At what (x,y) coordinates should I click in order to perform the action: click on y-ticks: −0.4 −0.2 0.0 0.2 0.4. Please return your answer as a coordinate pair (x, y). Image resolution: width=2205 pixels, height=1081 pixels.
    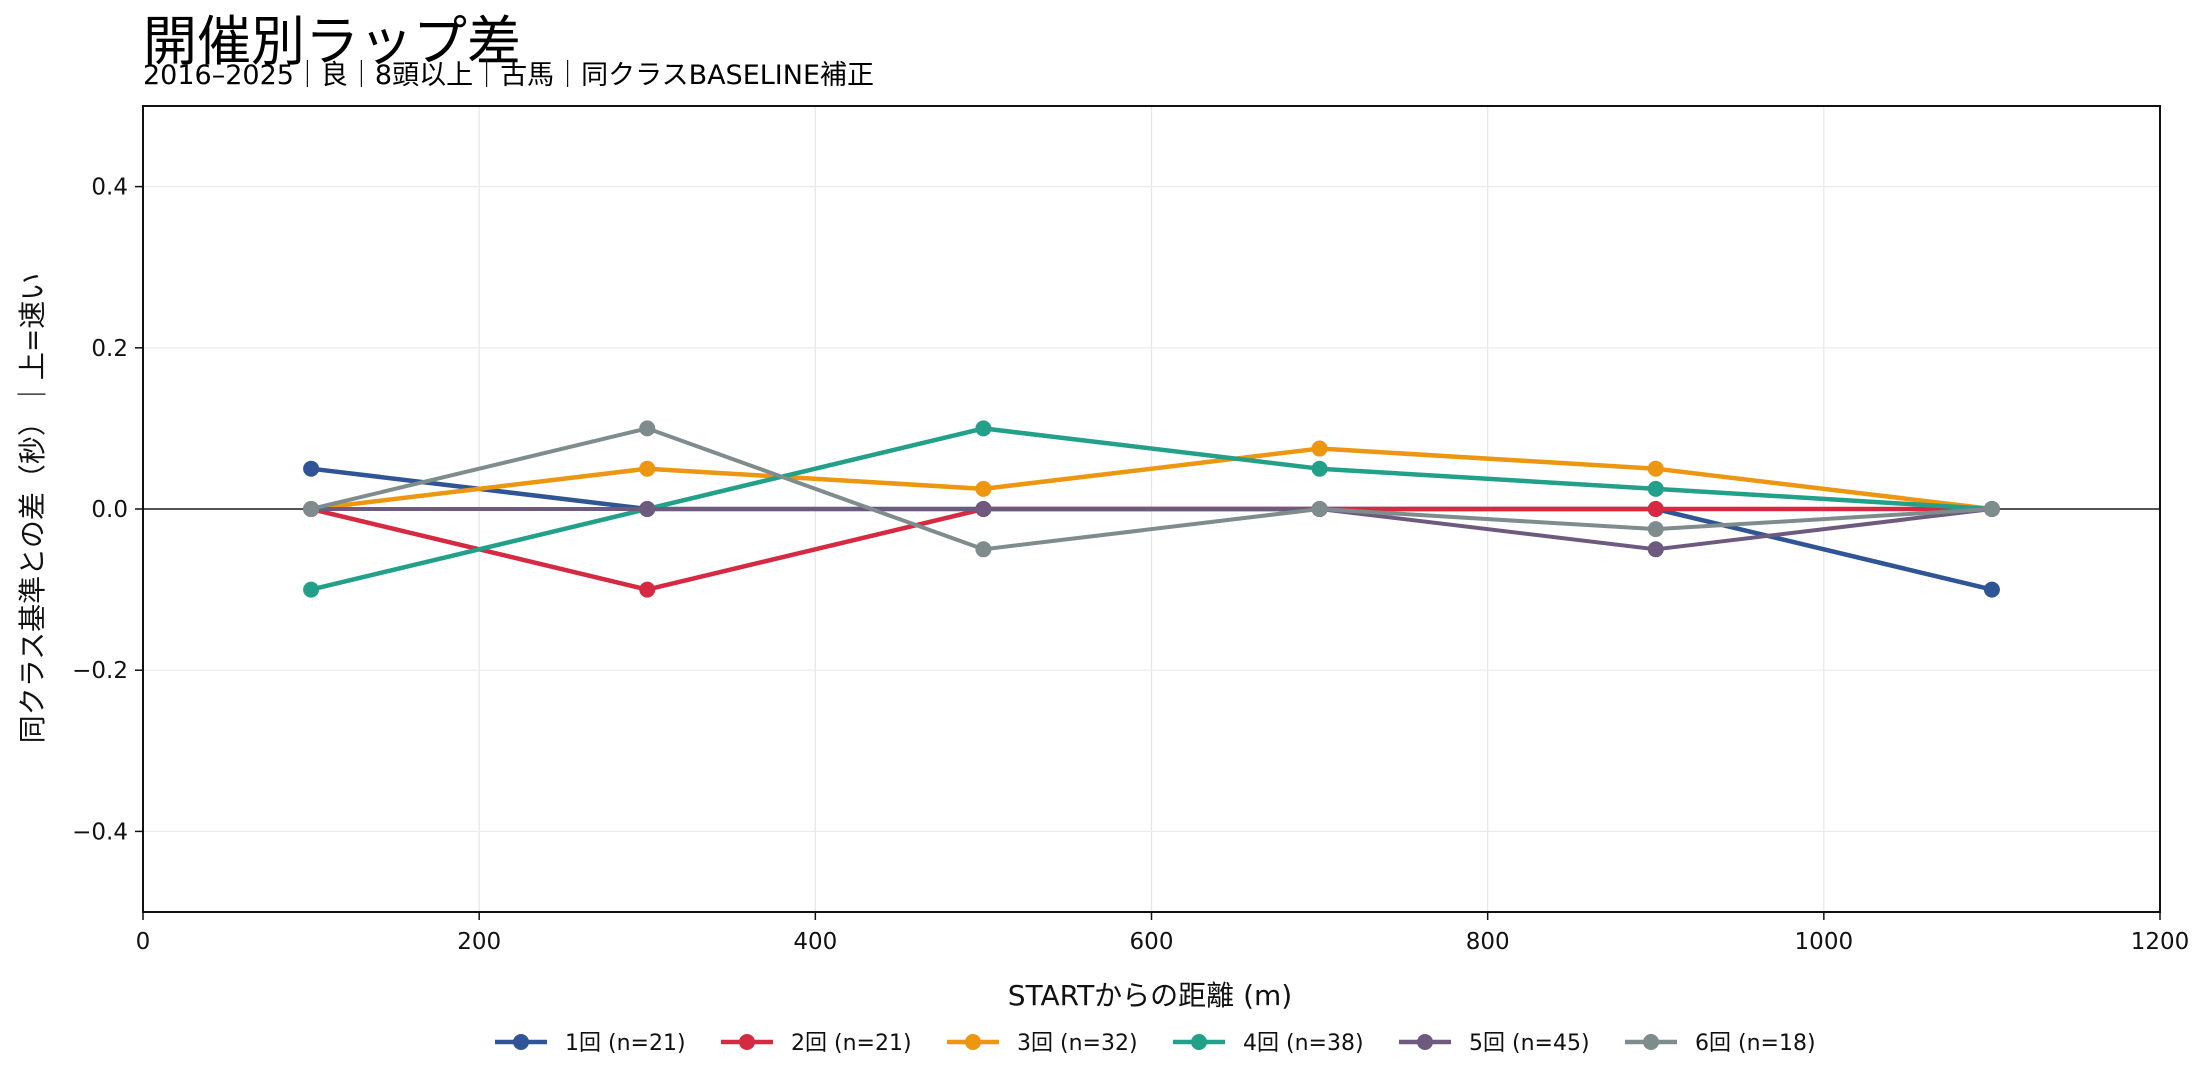
    Looking at the image, I should click on (107, 510).